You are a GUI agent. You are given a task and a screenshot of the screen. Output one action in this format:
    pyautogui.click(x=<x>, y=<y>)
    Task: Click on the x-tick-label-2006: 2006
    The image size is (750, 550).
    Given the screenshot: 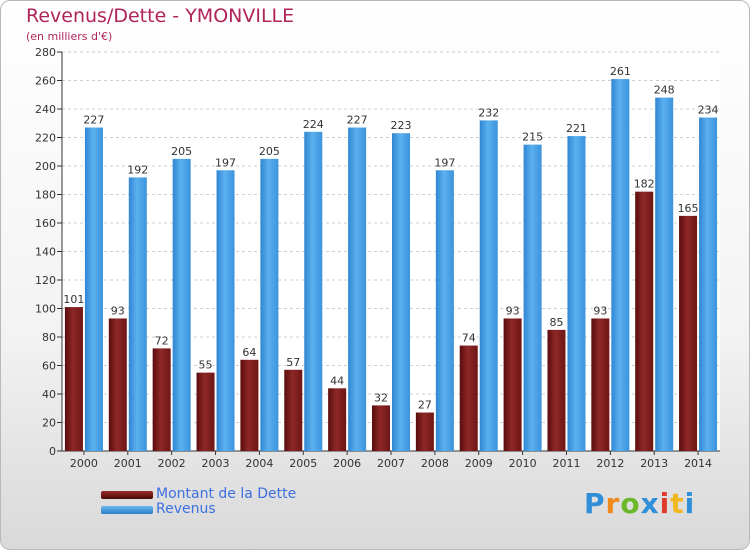 What is the action you would take?
    pyautogui.click(x=347, y=463)
    